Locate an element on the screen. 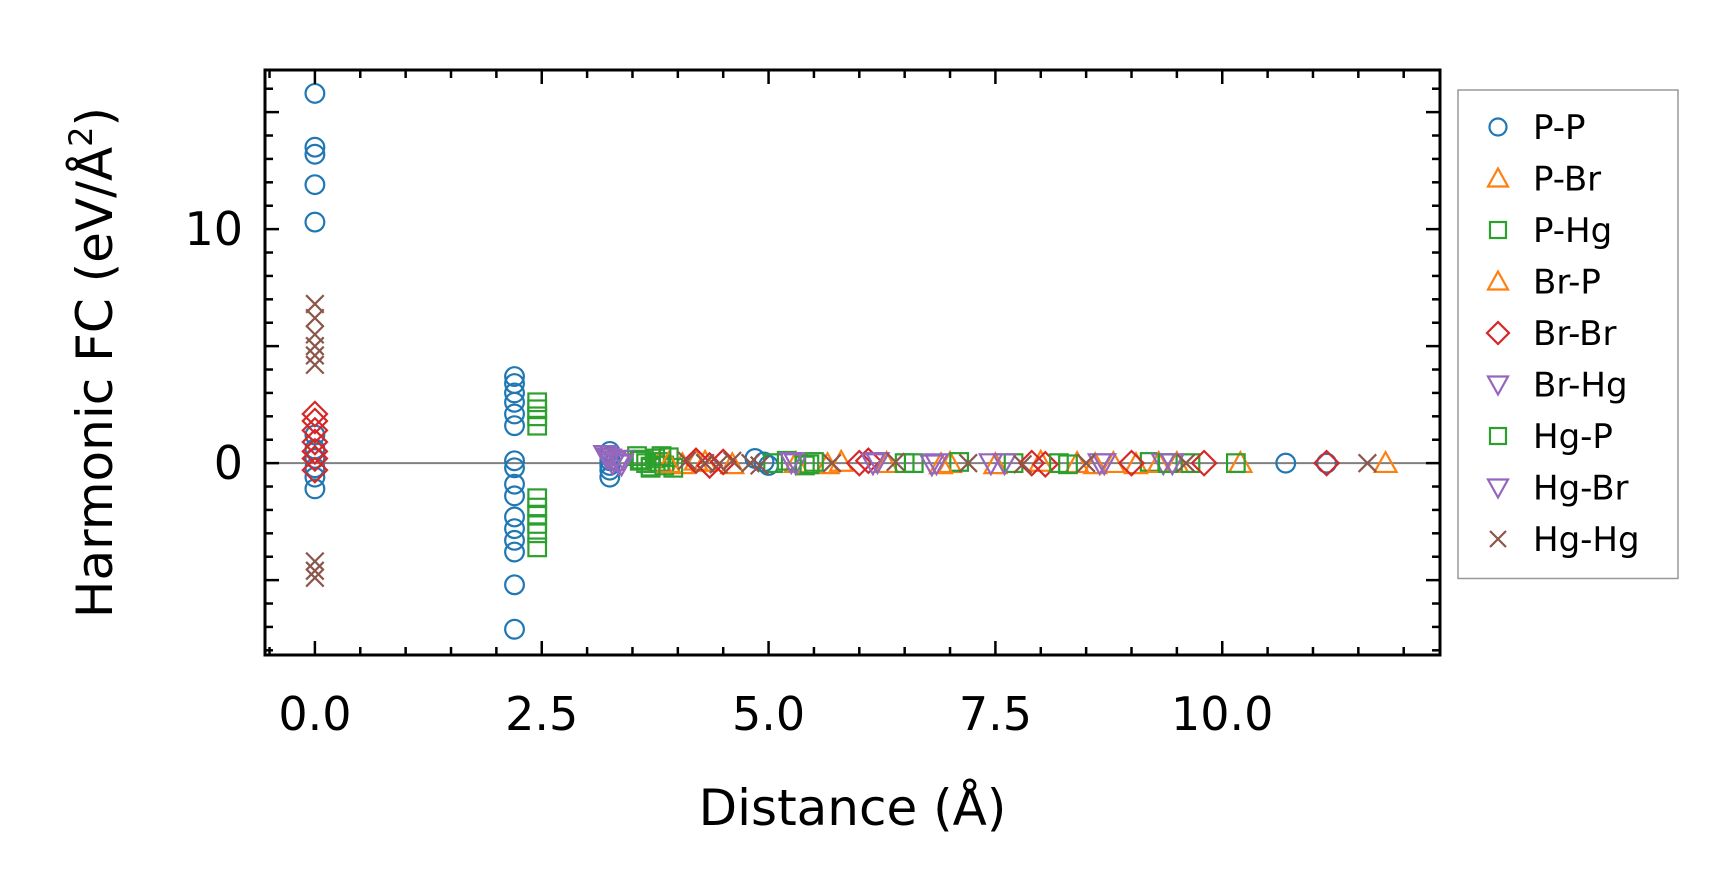 The image size is (1728, 893). legend-label: Hg-Br is located at coordinates (1581, 489).